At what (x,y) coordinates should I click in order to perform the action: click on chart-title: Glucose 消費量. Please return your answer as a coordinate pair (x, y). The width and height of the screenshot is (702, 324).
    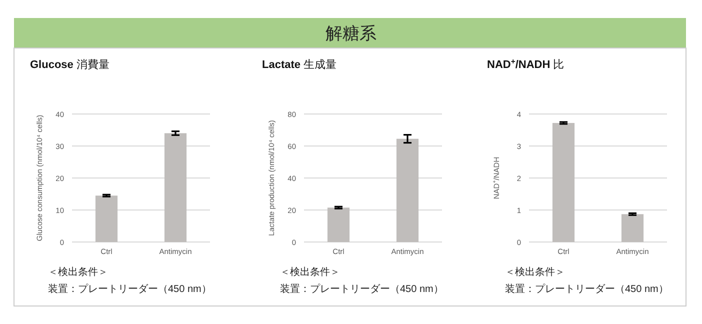
    Looking at the image, I should click on (70, 64).